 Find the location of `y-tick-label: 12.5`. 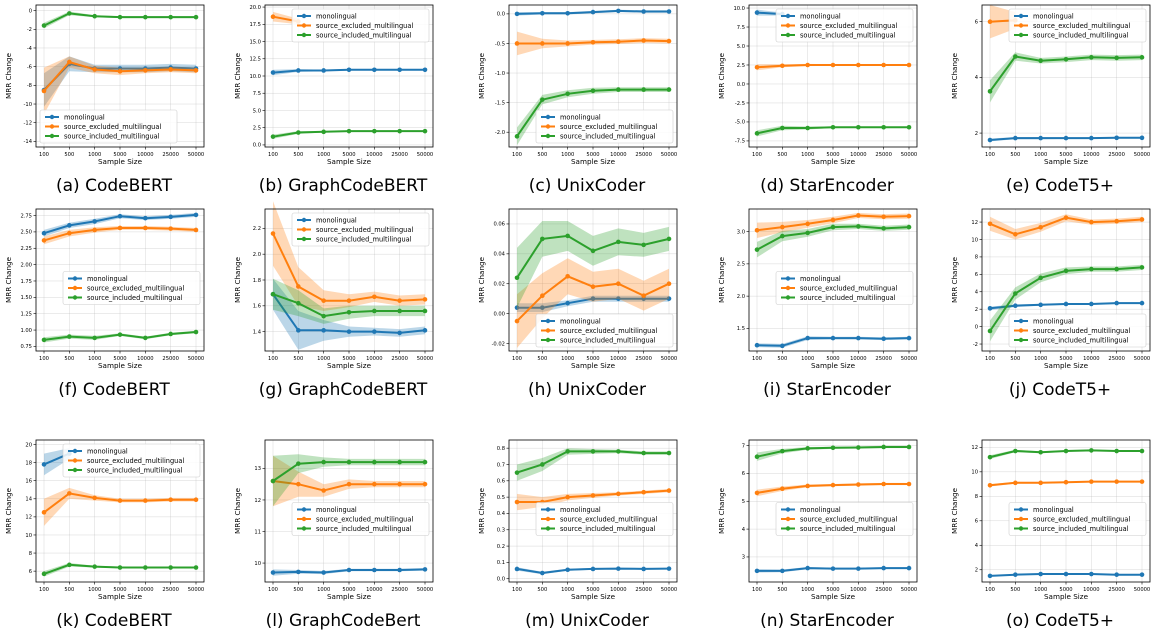

y-tick-label: 12.5 is located at coordinates (255, 60).